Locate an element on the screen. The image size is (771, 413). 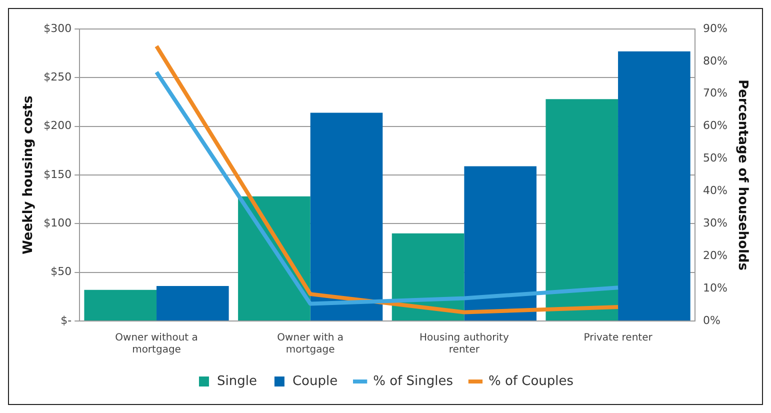
y-tick-label: $- is located at coordinates (66, 320).